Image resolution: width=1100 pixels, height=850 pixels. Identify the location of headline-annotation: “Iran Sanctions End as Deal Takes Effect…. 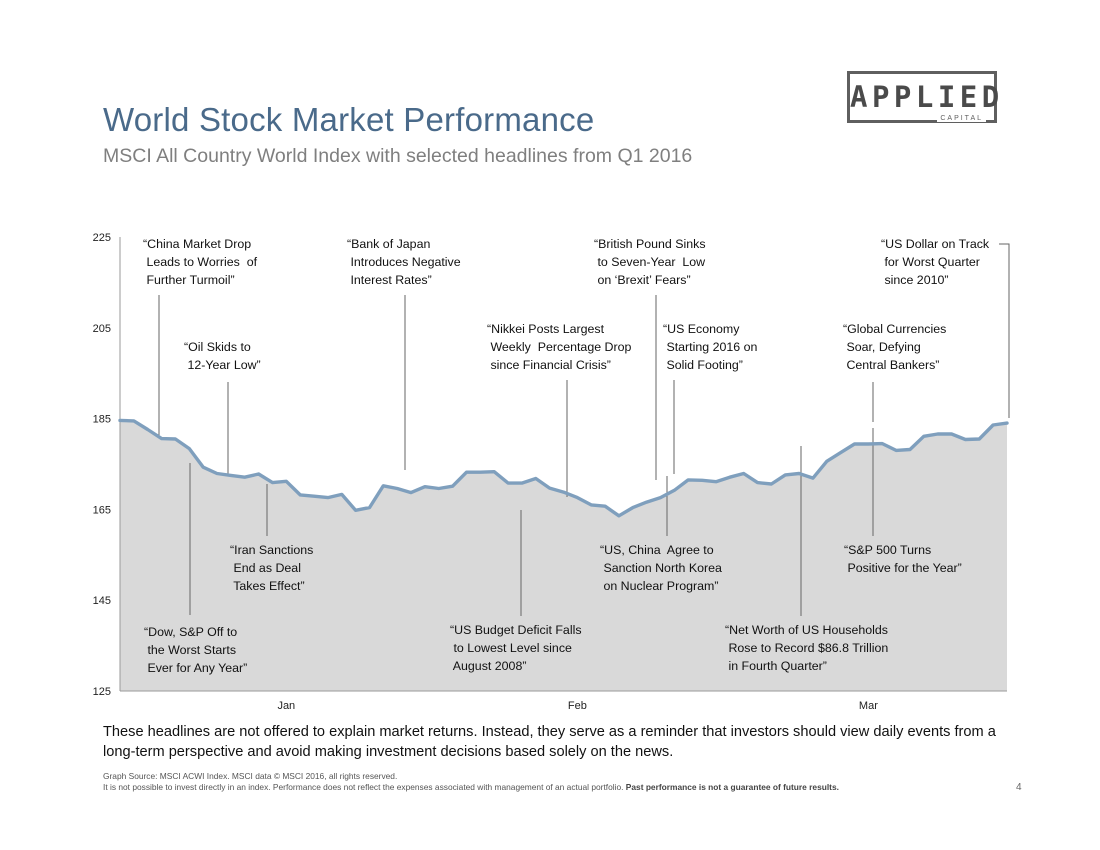
(271, 568).